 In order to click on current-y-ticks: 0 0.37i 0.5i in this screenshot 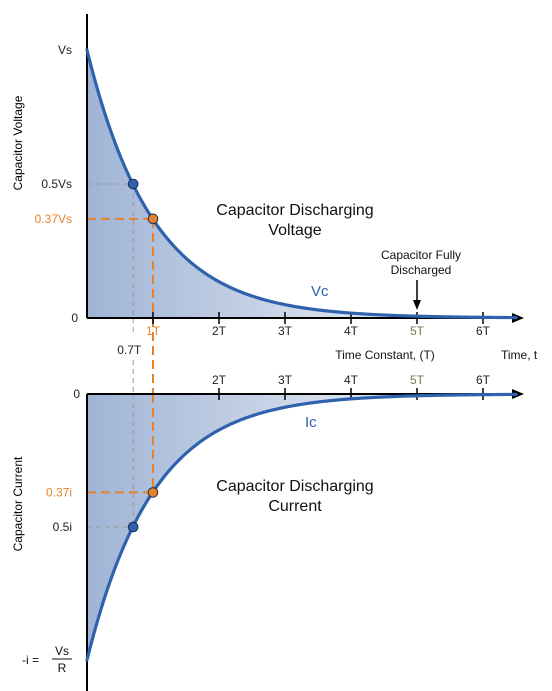, I will do `click(63, 460)`.